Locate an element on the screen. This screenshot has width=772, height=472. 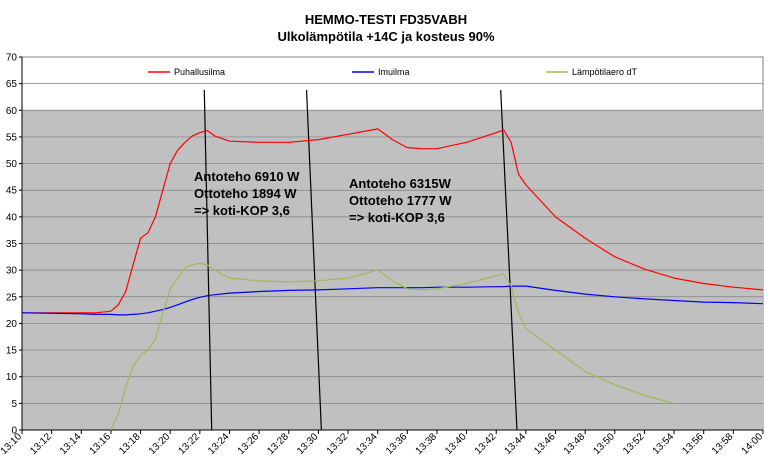
x-tick-label: 13:52 is located at coordinates (634, 444).